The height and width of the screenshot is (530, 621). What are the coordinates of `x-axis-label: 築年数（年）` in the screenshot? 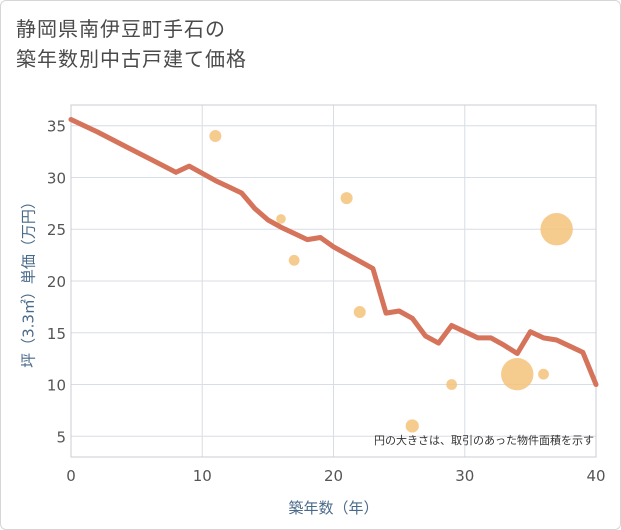 It's located at (333, 508).